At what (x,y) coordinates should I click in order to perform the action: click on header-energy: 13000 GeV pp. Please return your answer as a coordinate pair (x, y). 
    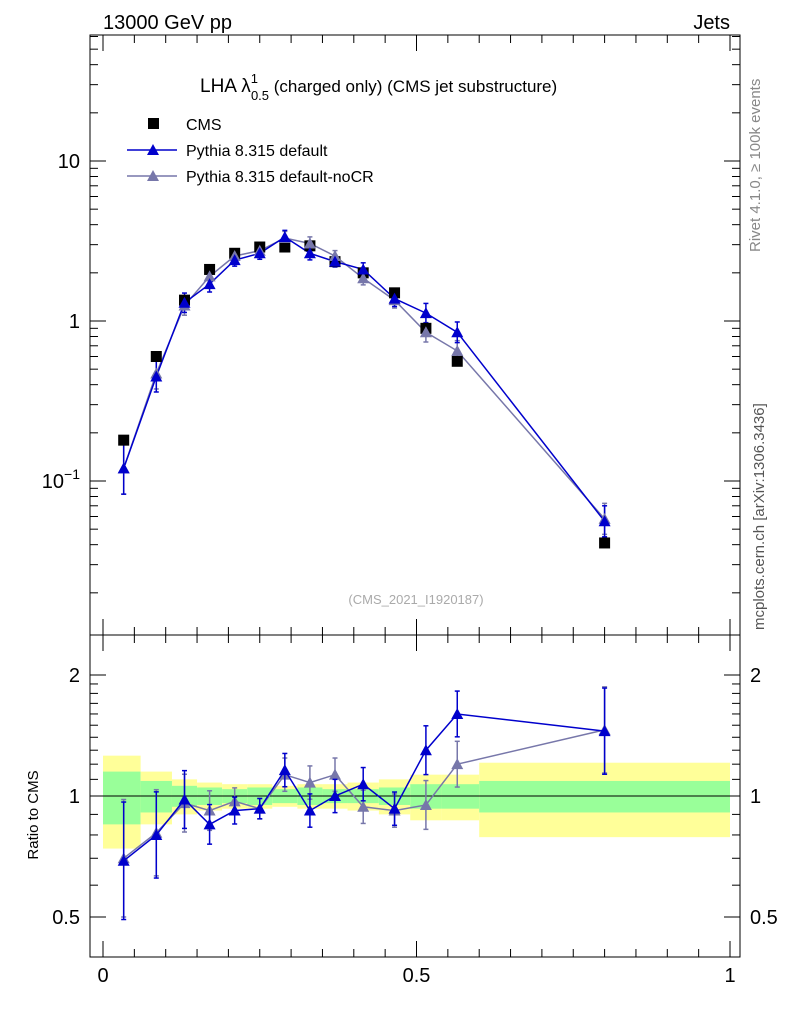
    Looking at the image, I should click on (167, 23).